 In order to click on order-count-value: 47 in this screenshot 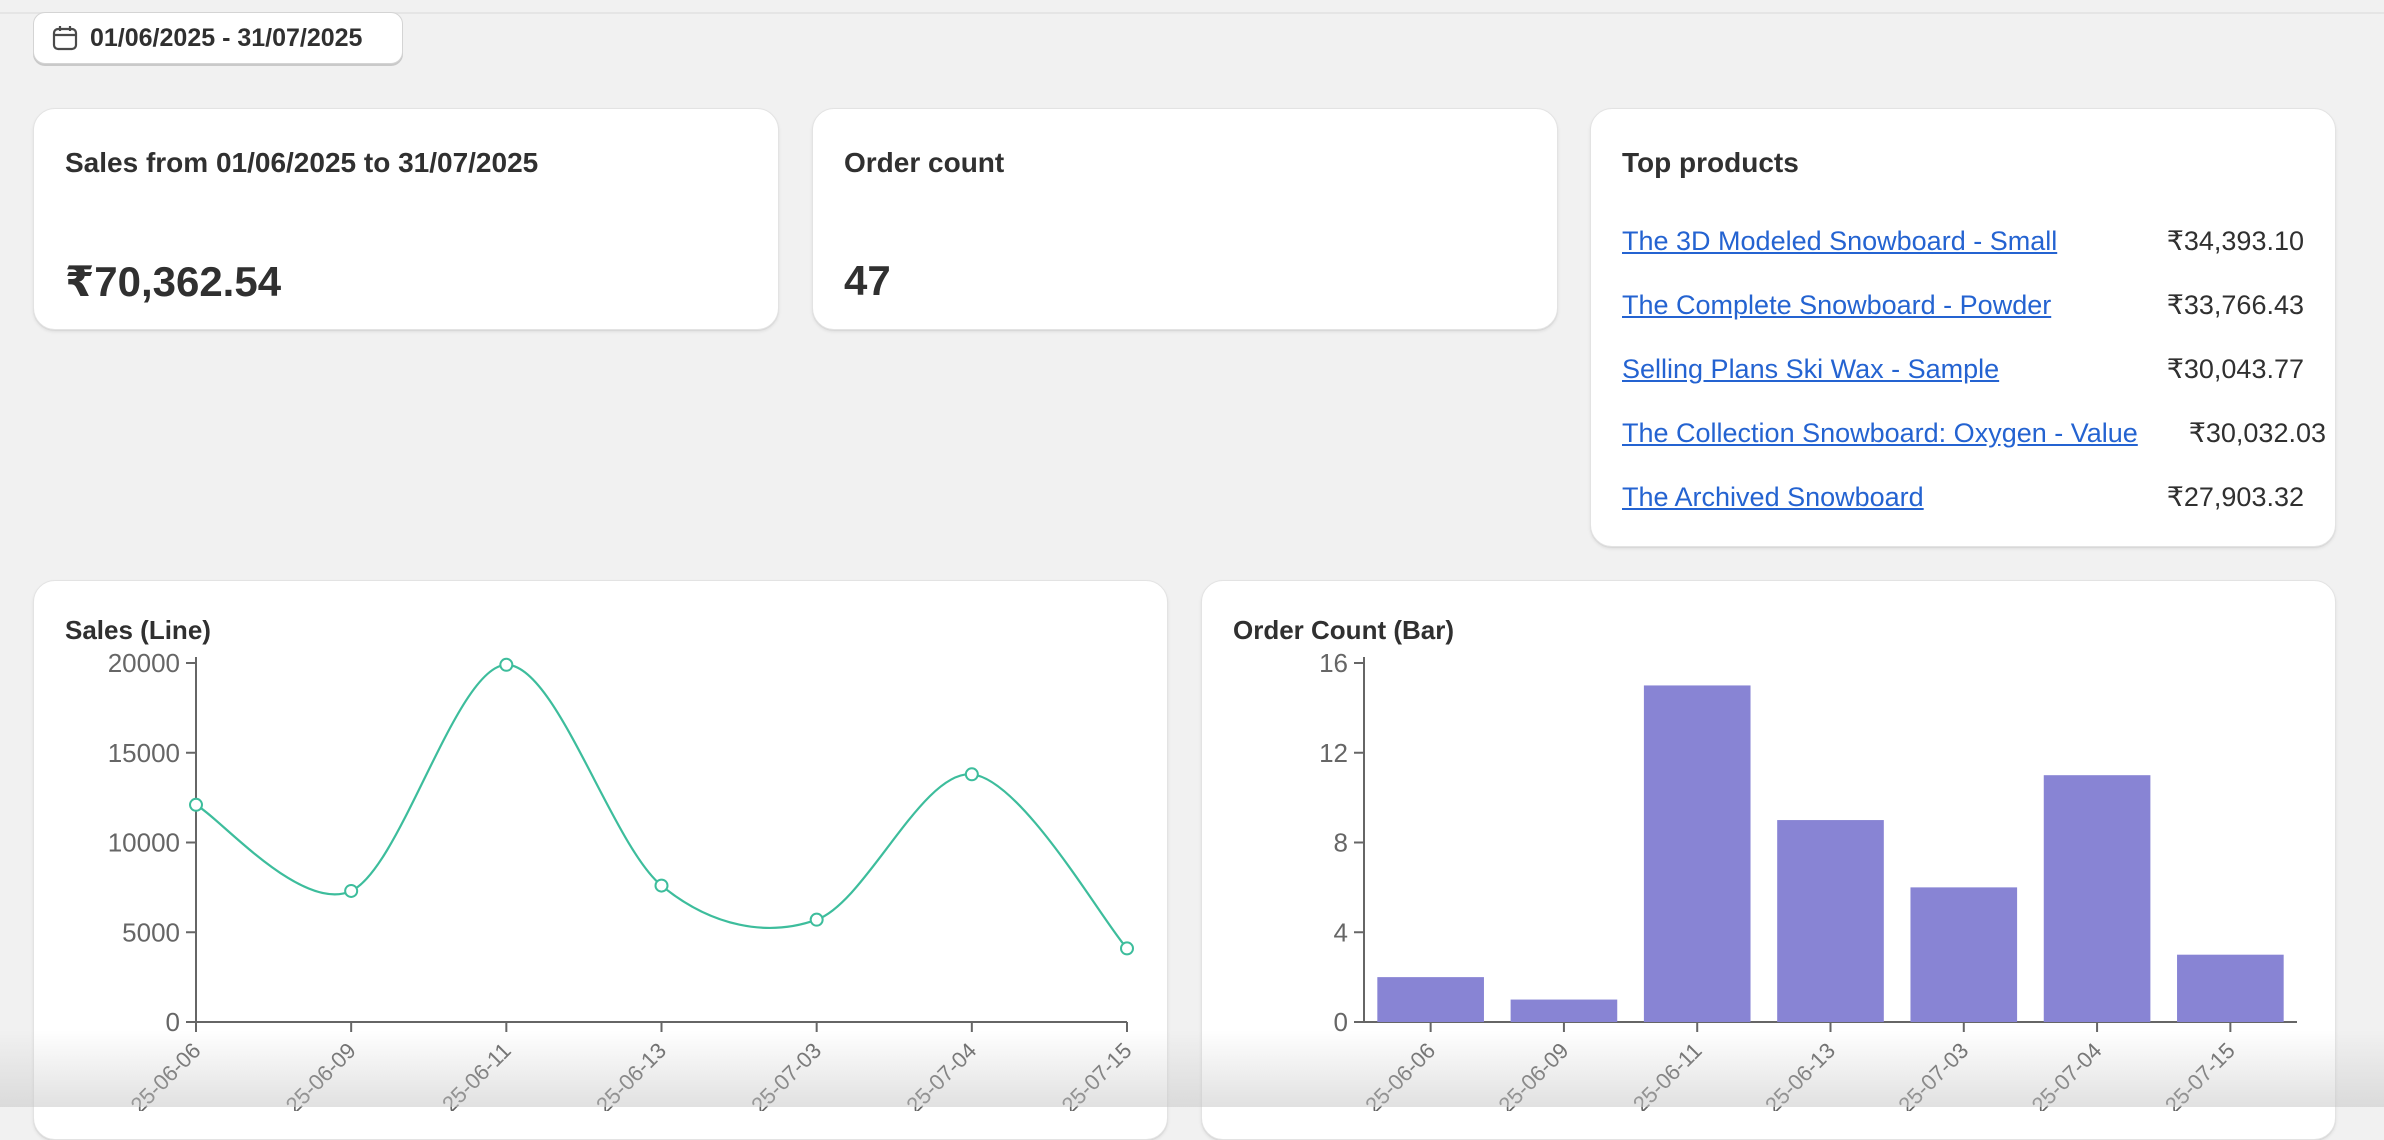, I will do `click(867, 280)`.